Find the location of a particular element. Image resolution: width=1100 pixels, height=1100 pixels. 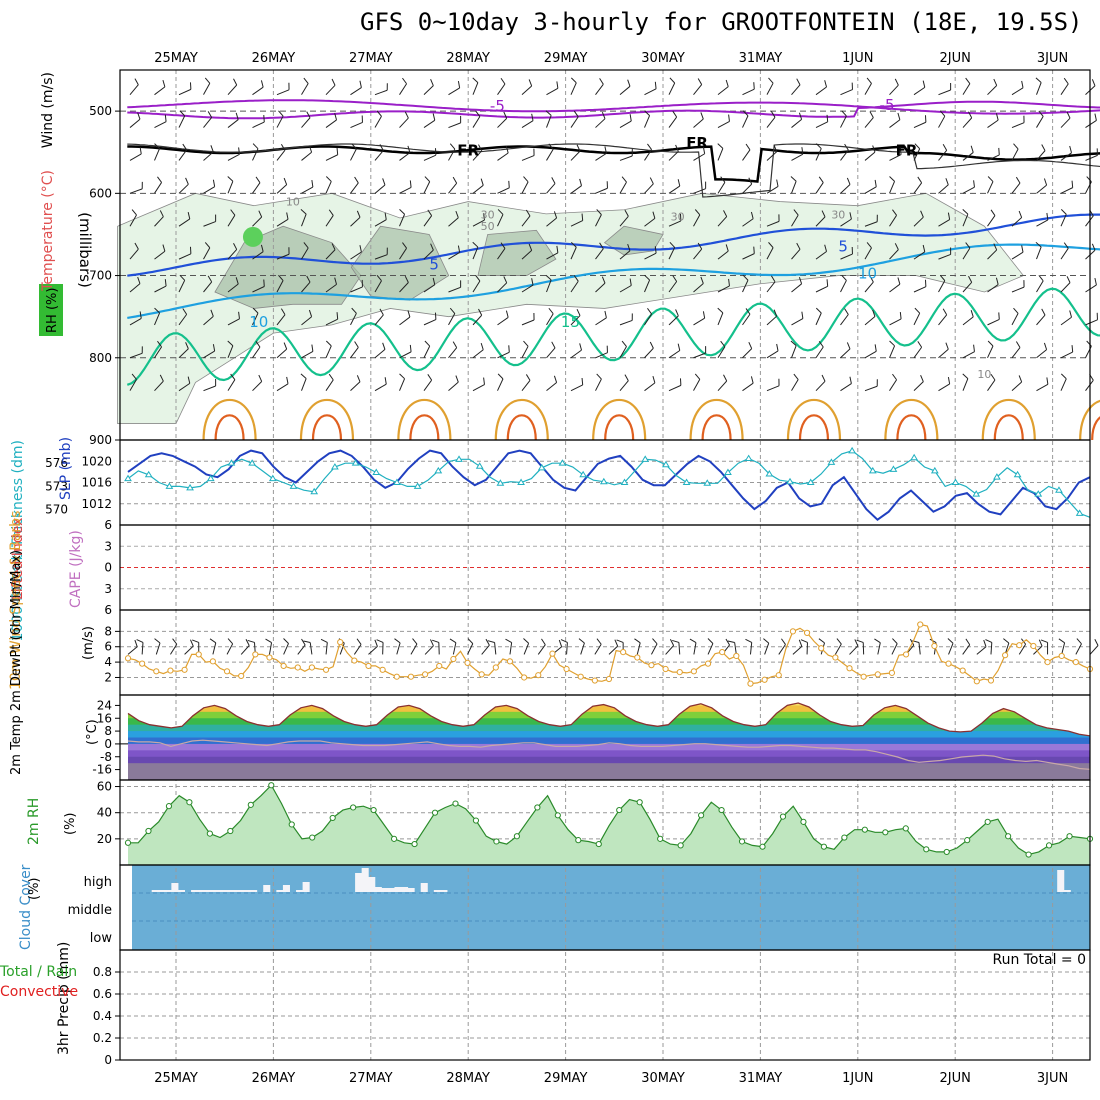

rh-area is located at coordinates (609, 825).